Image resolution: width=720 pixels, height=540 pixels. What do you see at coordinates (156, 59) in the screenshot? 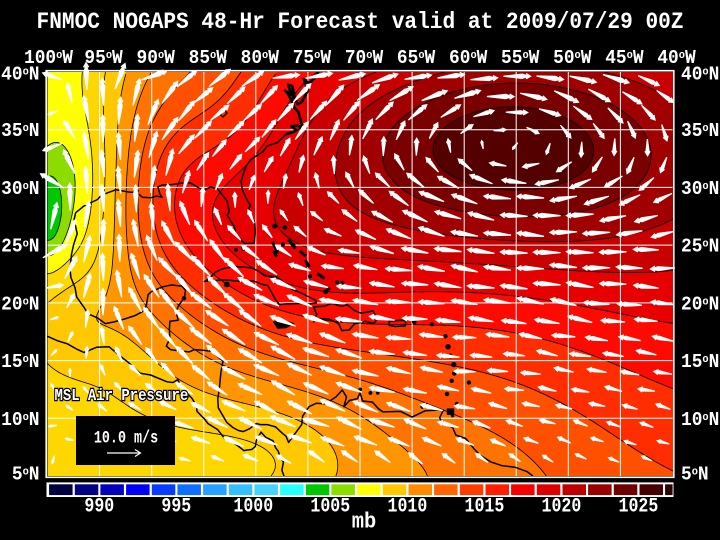
I see `svg-text: 90oW` at bounding box center [156, 59].